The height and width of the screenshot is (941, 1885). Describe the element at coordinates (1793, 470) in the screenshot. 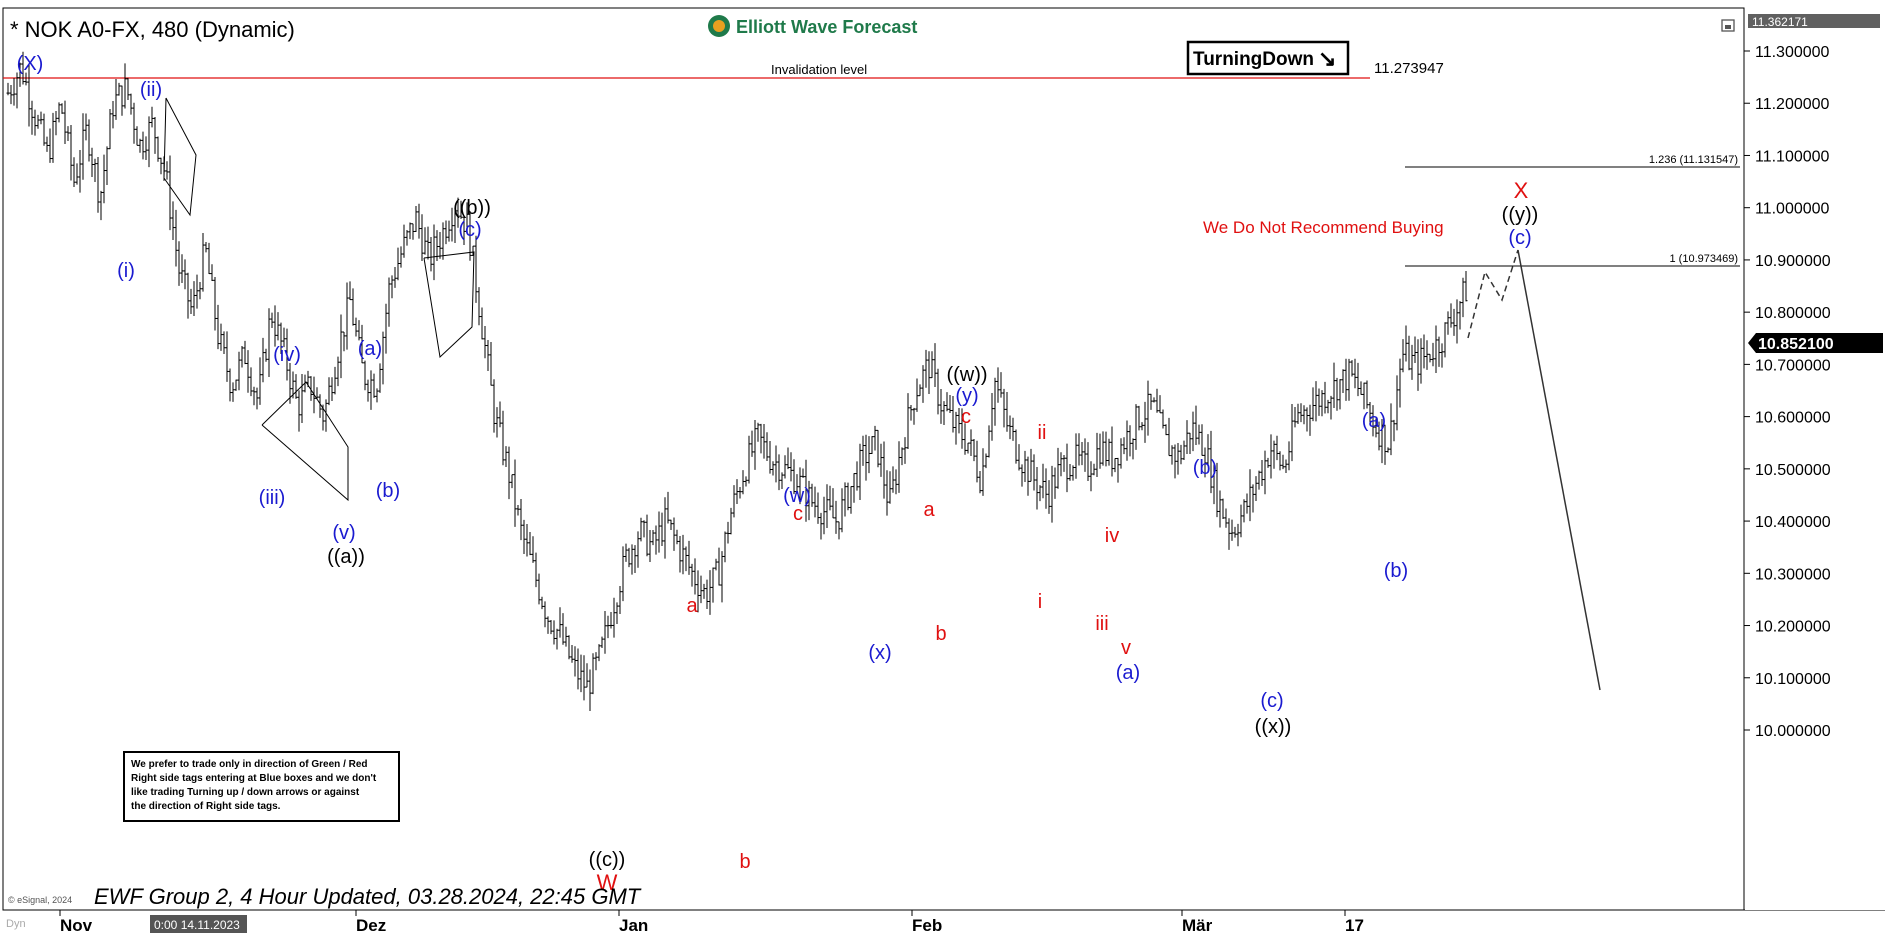

I see `price-tick-label: 10.500000` at that location.